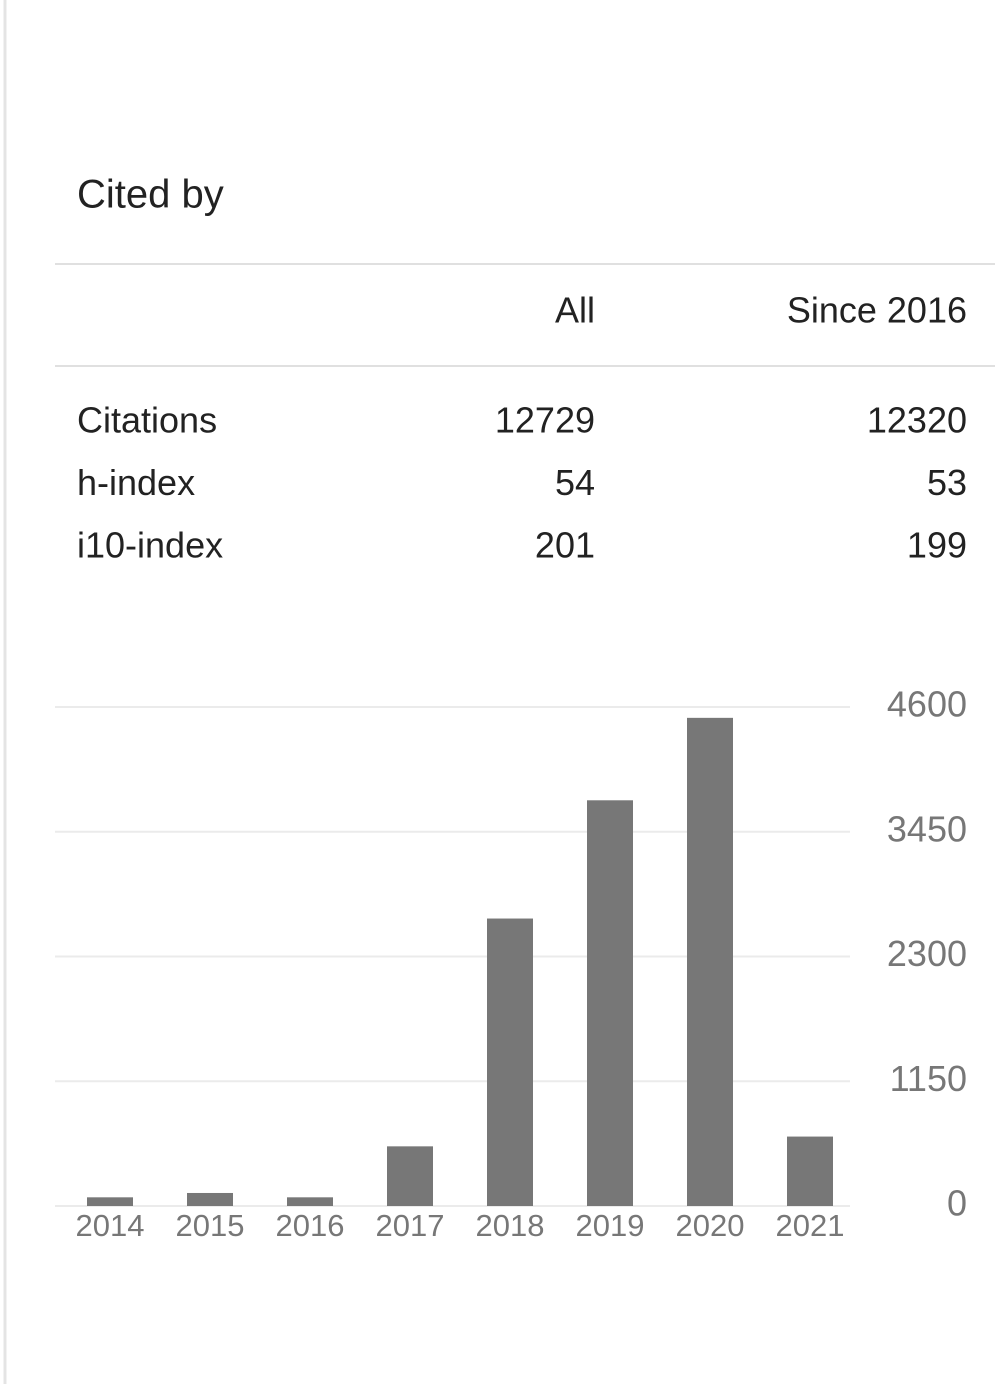 Image resolution: width=1000 pixels, height=1384 pixels. I want to click on column-header: All, so click(575, 310).